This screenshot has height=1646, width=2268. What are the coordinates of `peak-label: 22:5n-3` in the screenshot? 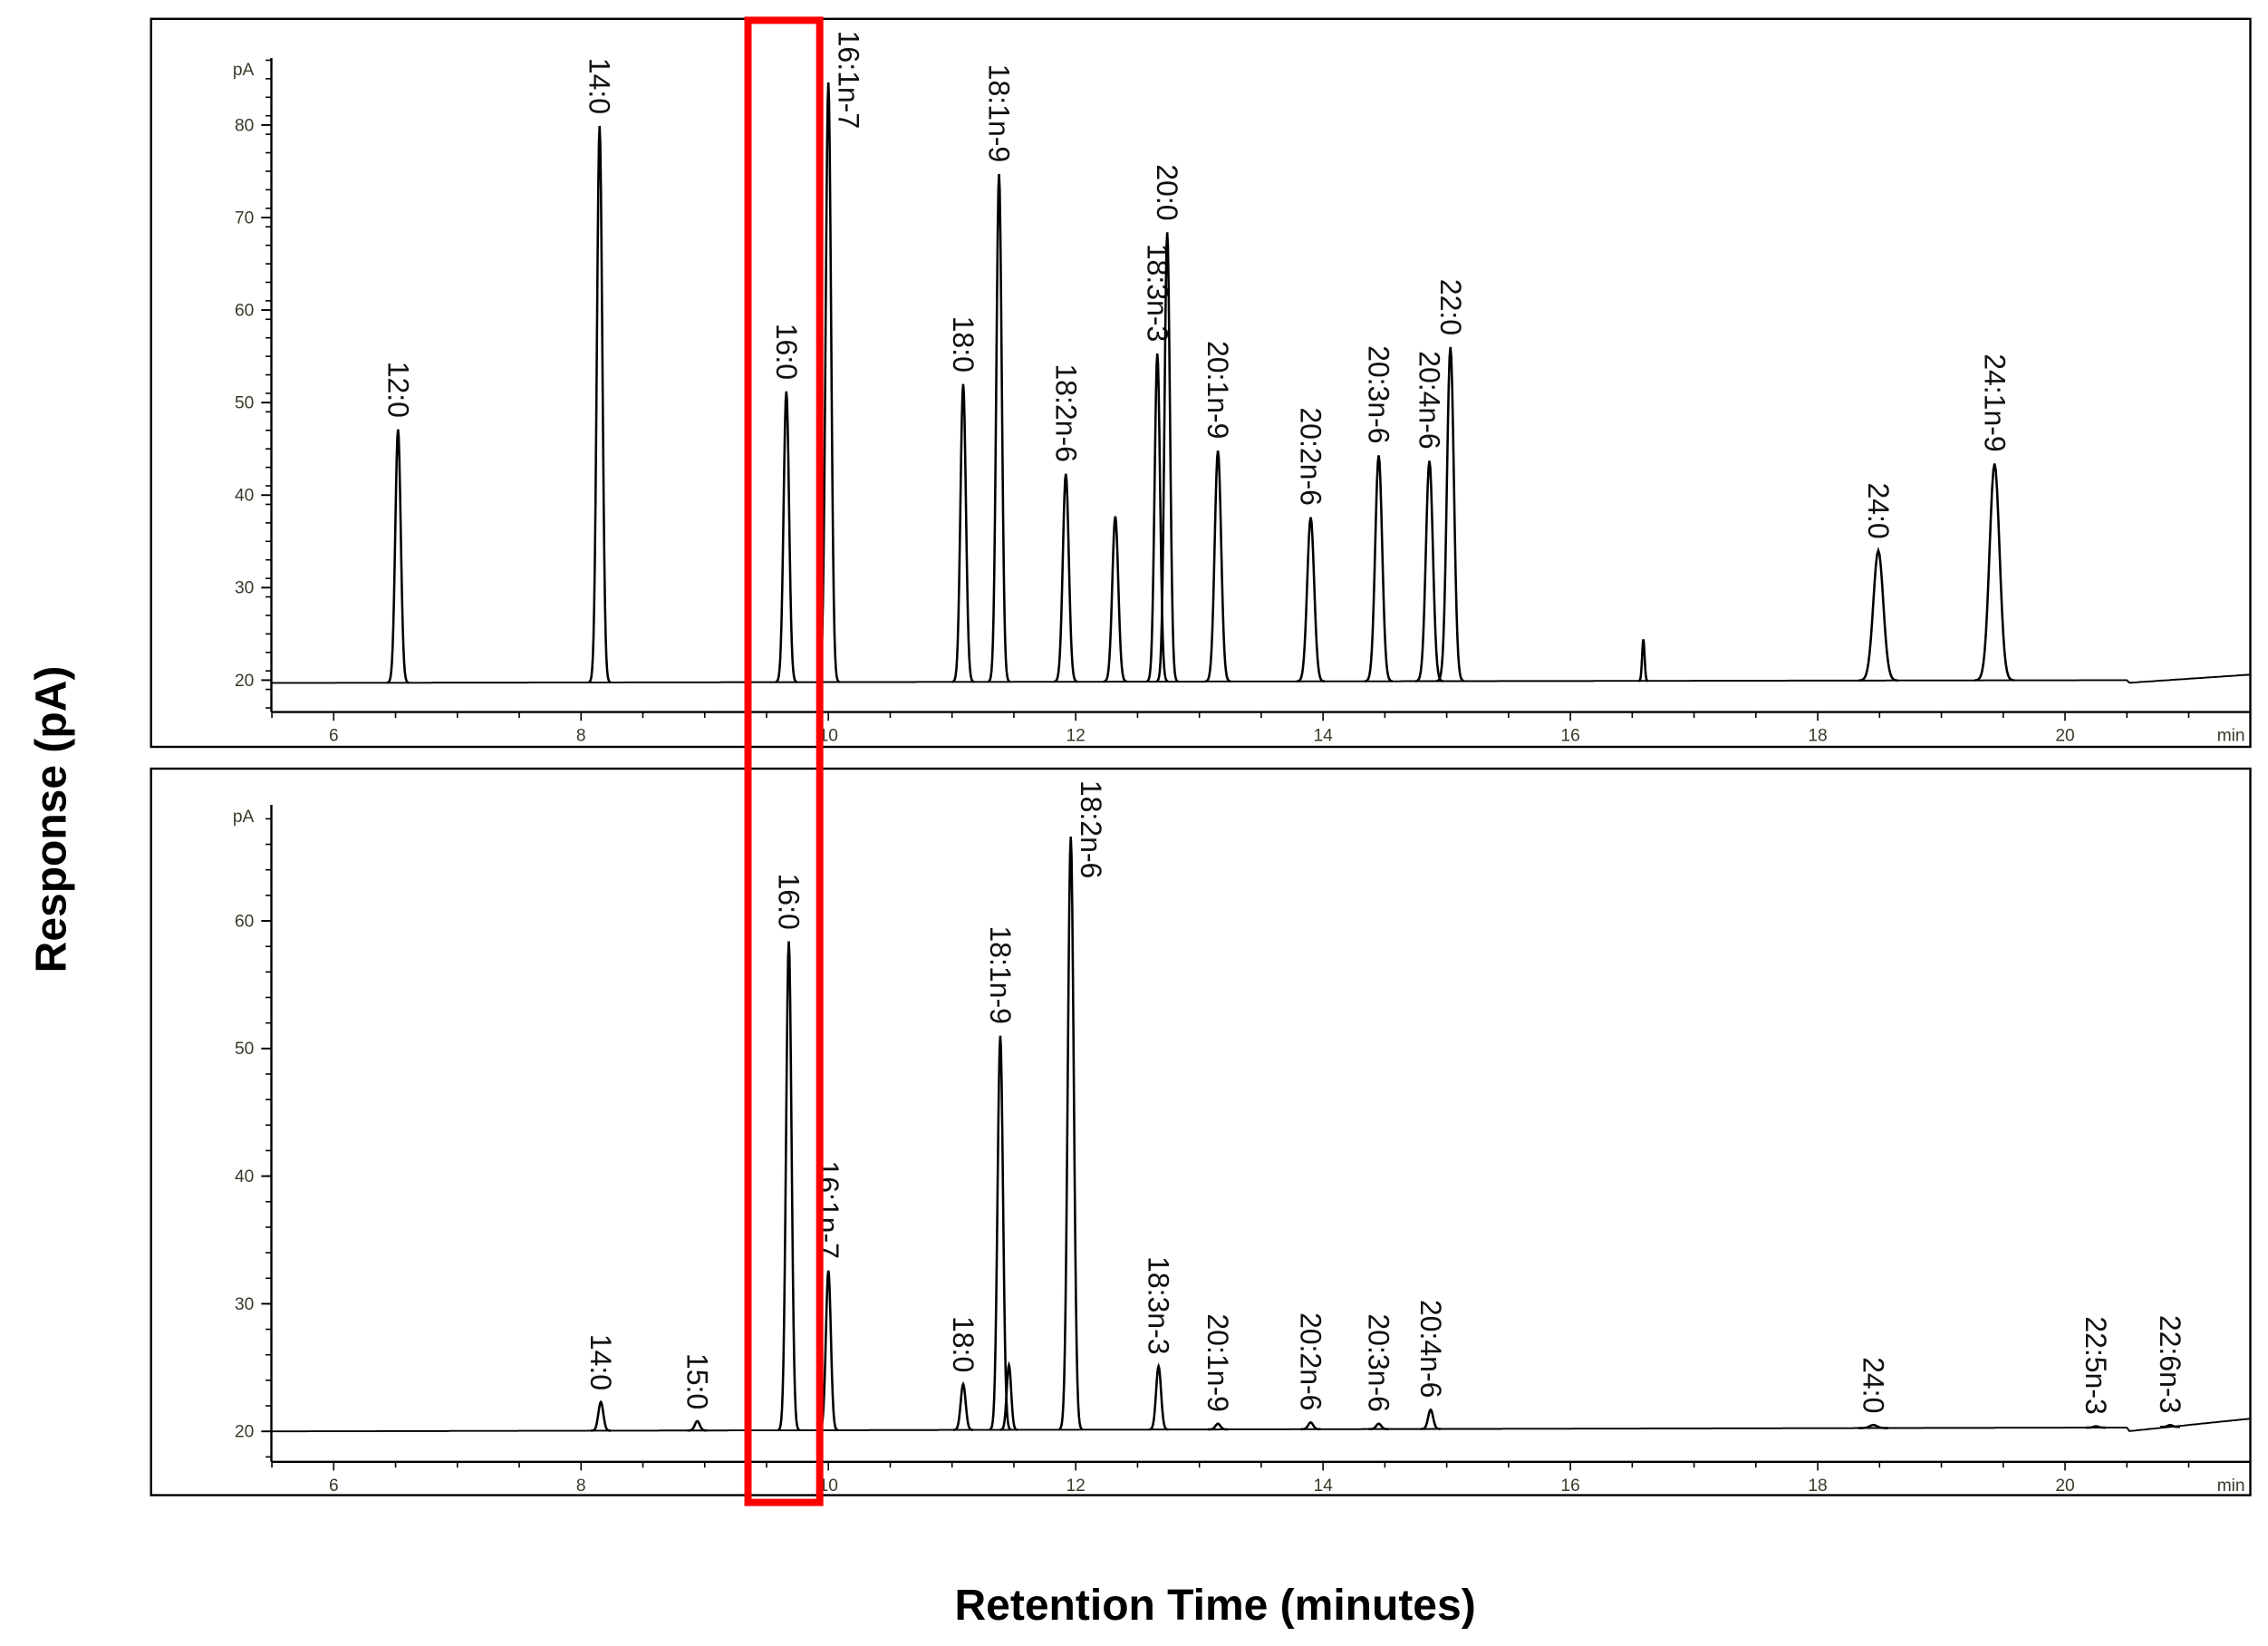 It's located at (2096, 1365).